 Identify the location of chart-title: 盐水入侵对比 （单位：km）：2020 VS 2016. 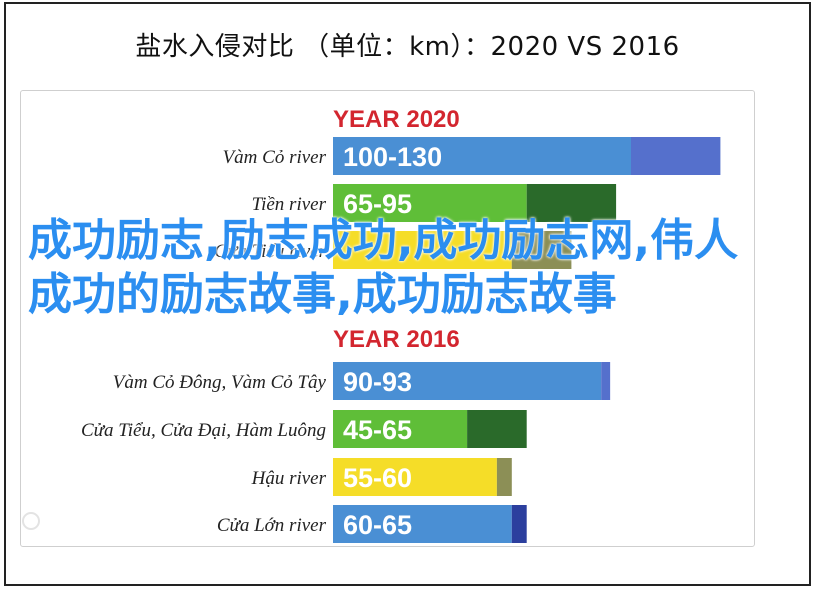
(407, 47).